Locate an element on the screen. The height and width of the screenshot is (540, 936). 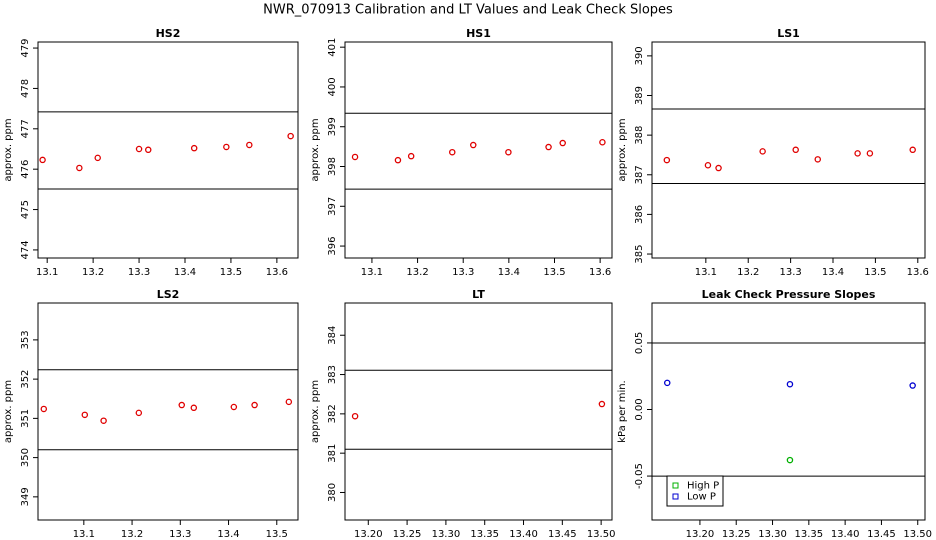
panel-title: LS2 is located at coordinates (168, 294).